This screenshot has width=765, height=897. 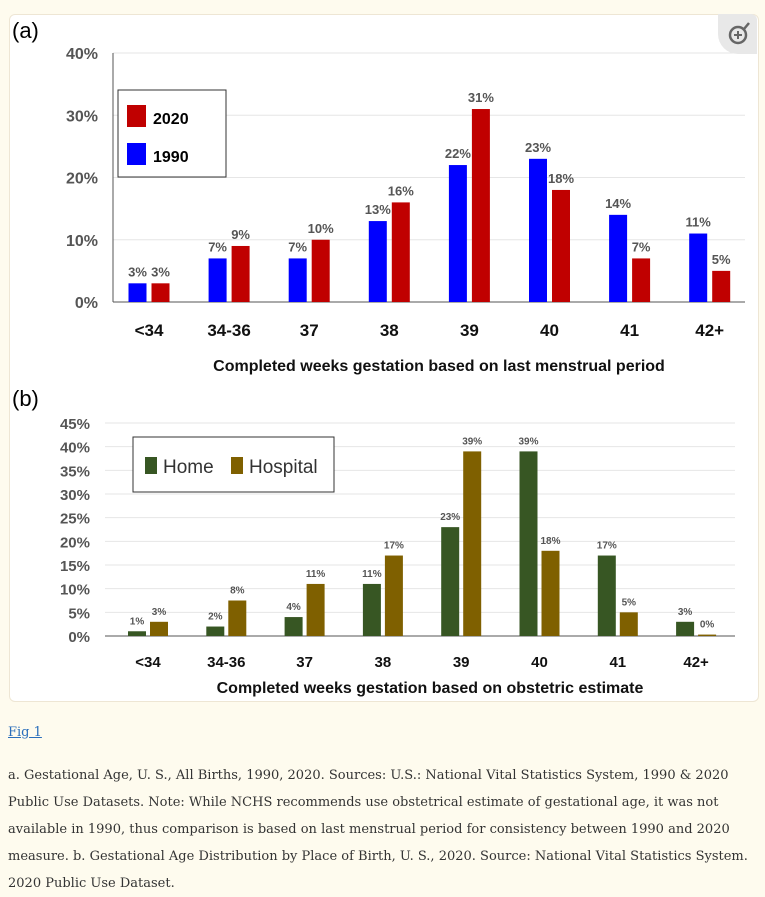 I want to click on data-label: 1%, so click(x=137, y=621).